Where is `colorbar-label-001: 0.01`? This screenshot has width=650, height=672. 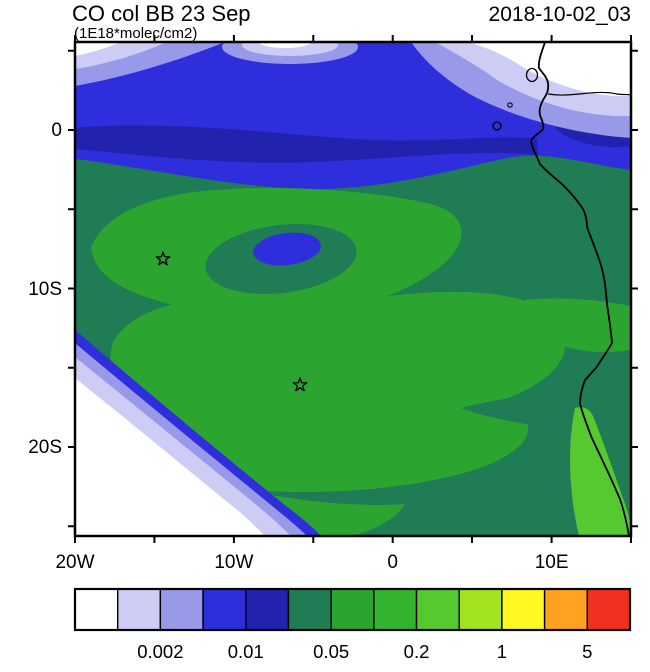 colorbar-label-001: 0.01 is located at coordinates (246, 651).